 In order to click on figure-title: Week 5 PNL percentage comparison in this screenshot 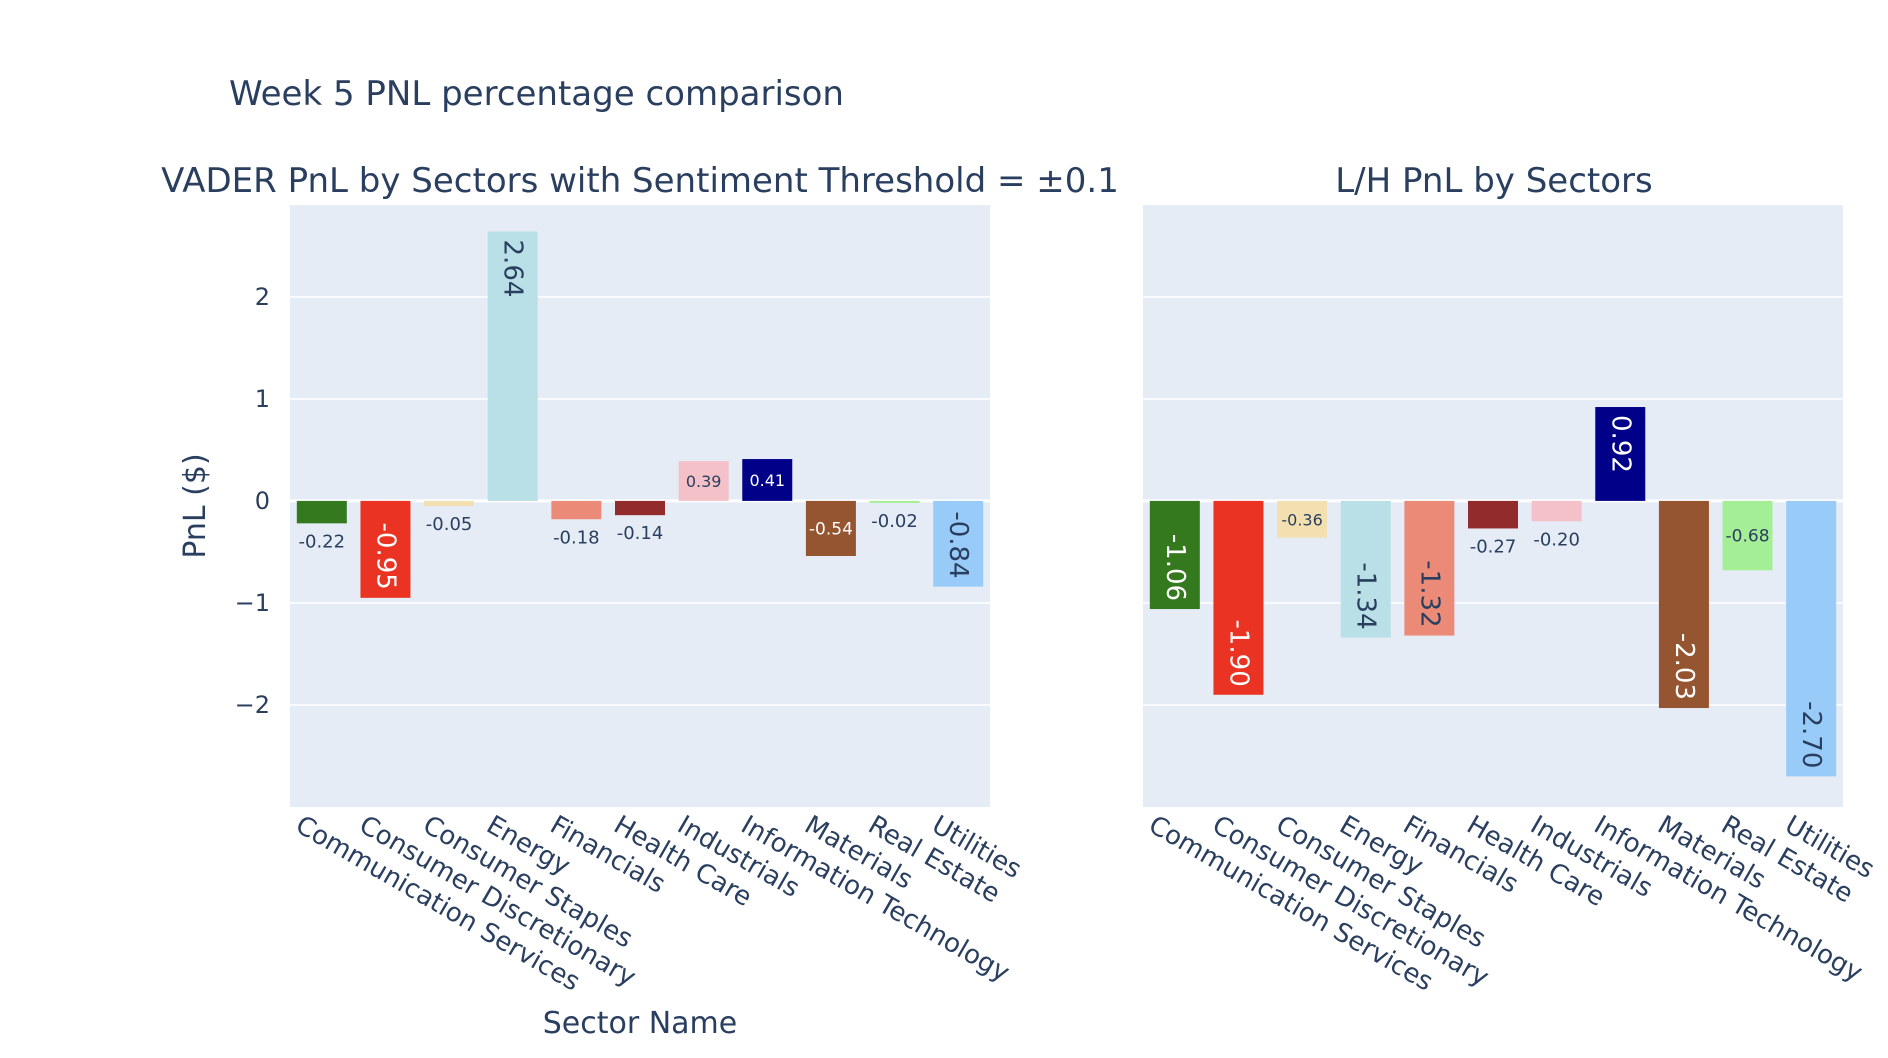, I will do `click(536, 94)`.